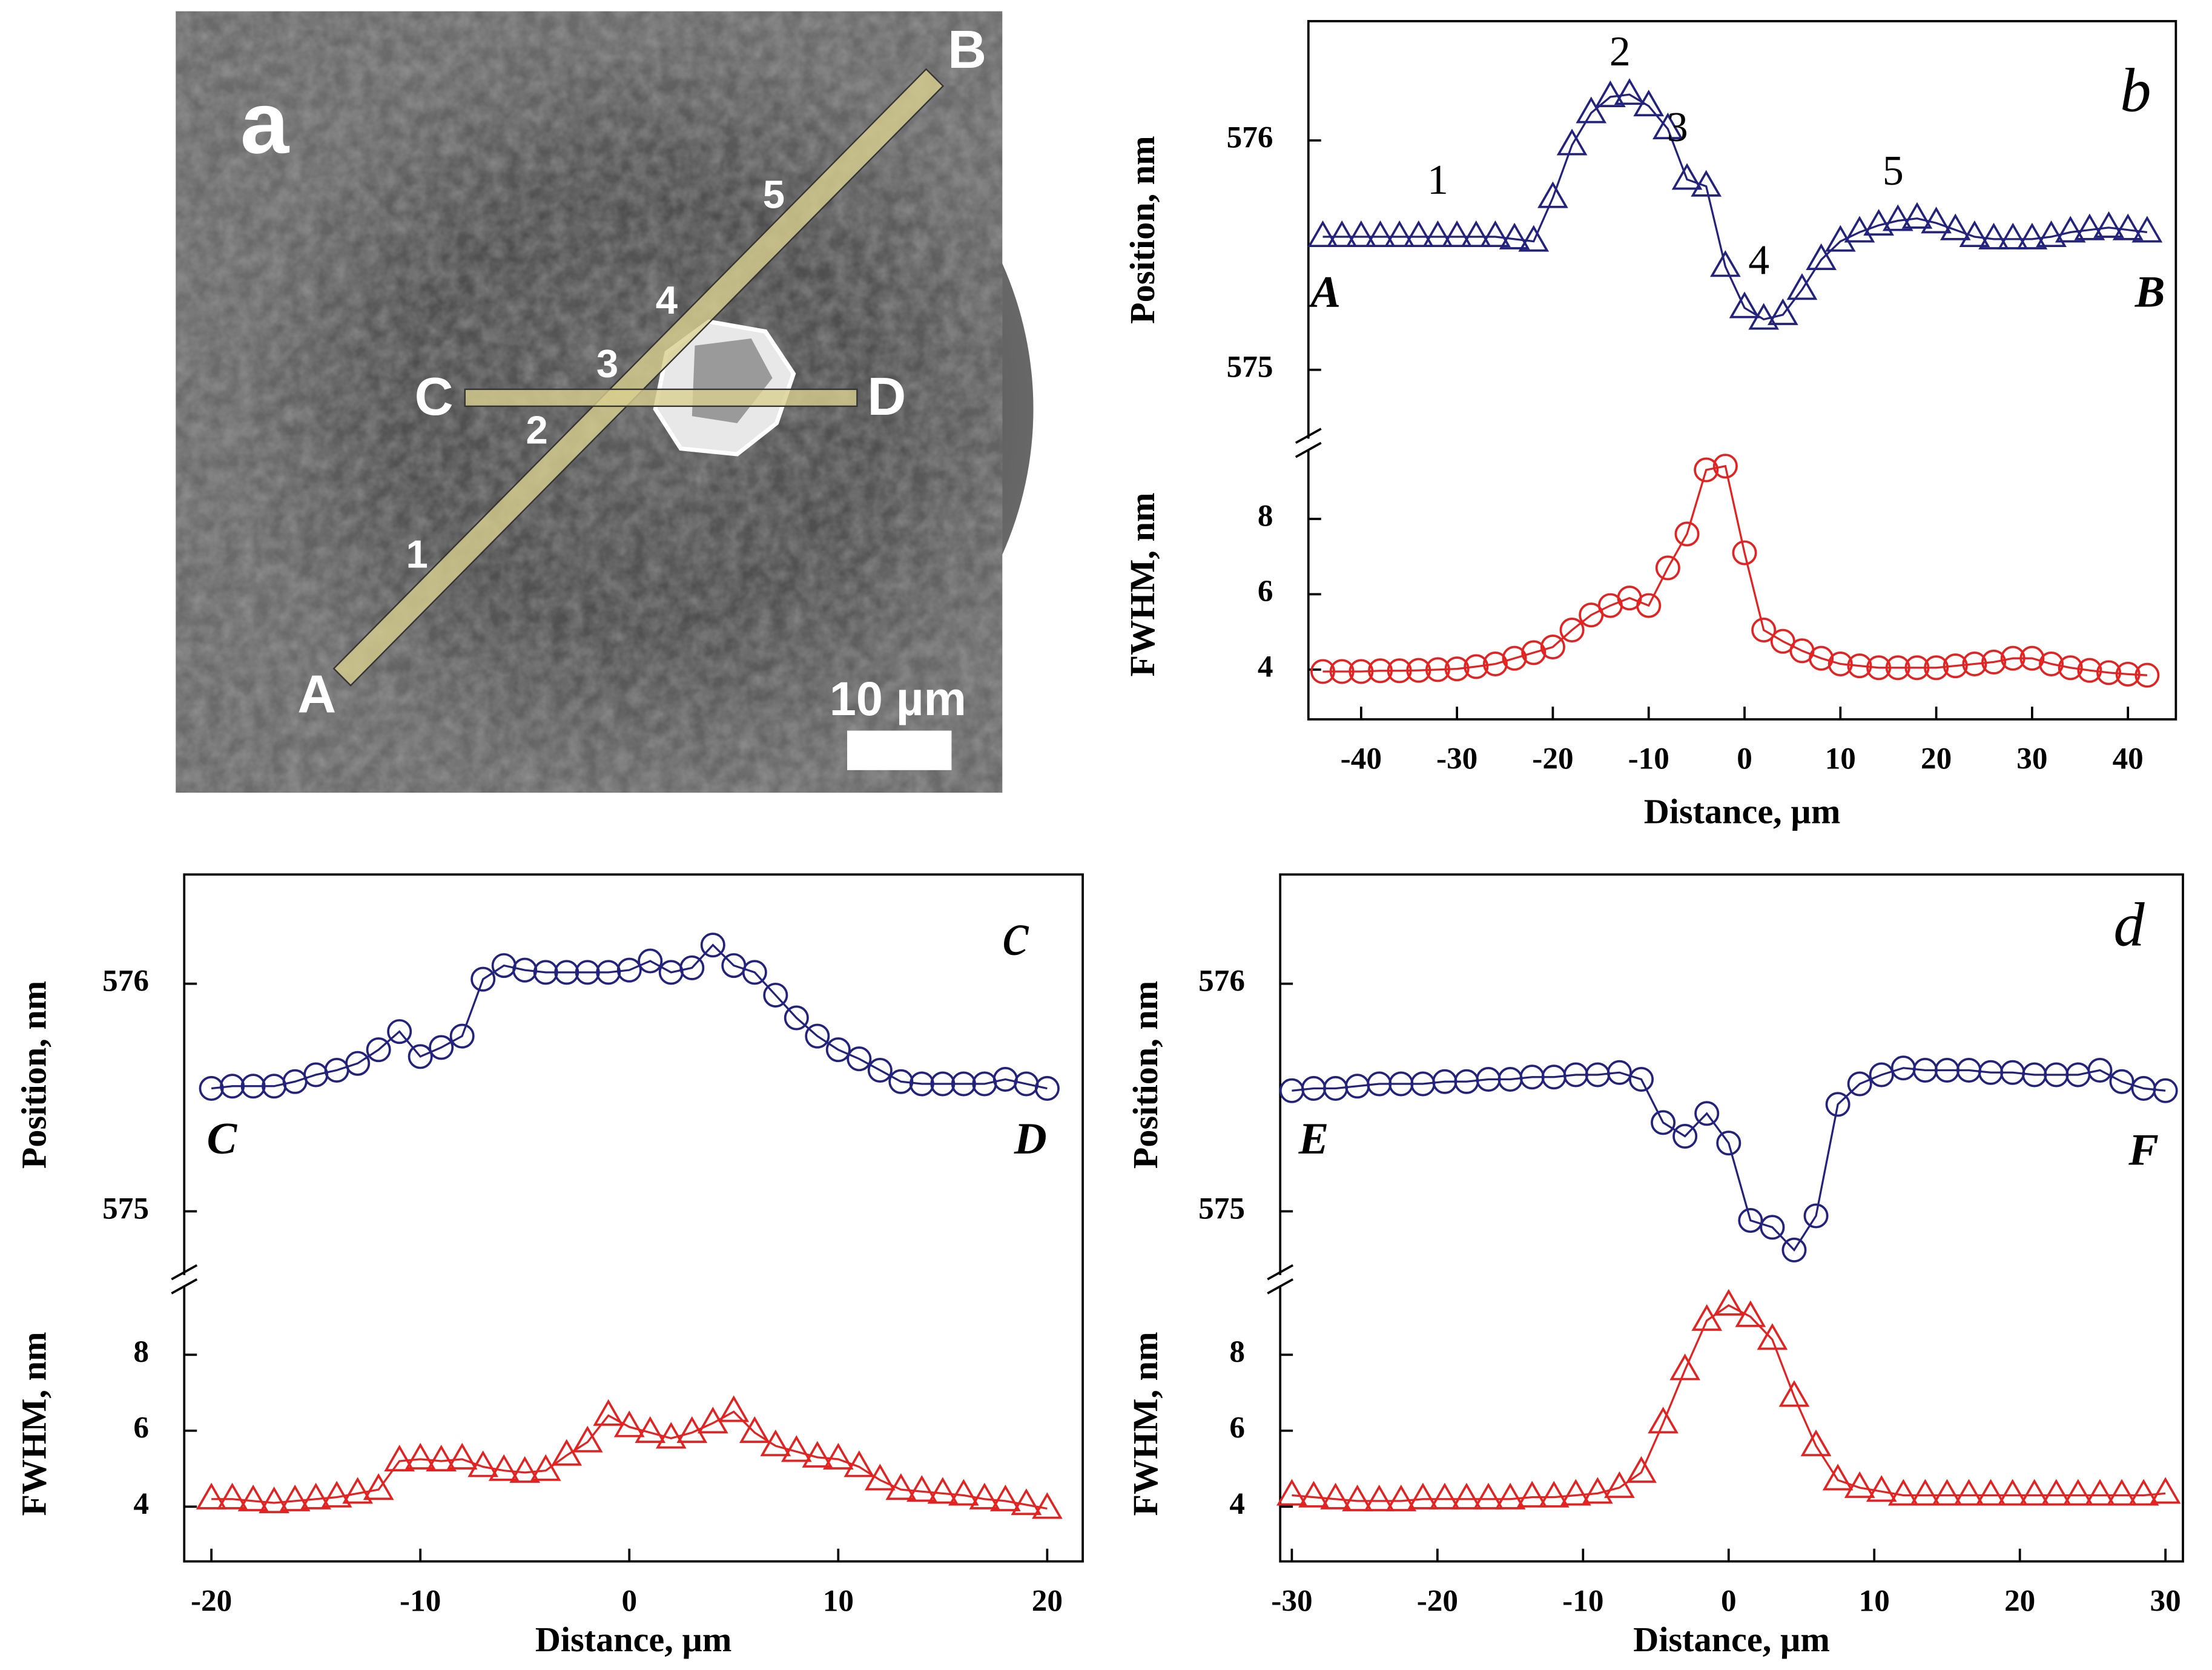  I want to click on x-tick-label: 20, so click(1937, 759).